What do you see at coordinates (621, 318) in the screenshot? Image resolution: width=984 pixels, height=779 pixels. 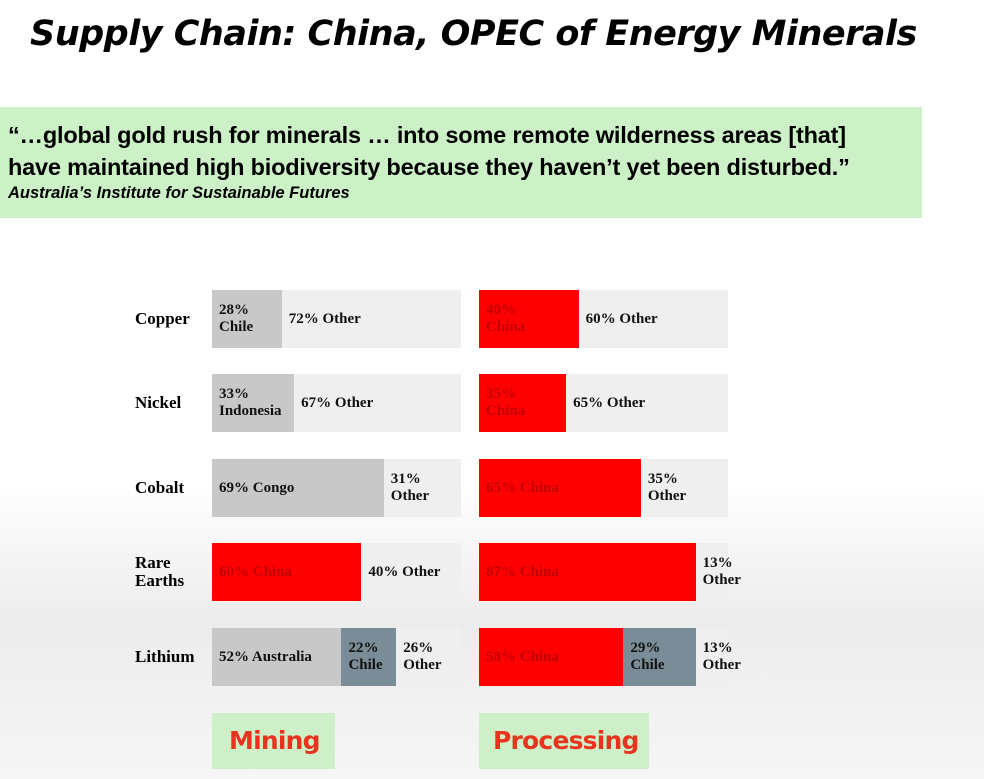 I see `processing-copper-60-other-label: 60% Other` at bounding box center [621, 318].